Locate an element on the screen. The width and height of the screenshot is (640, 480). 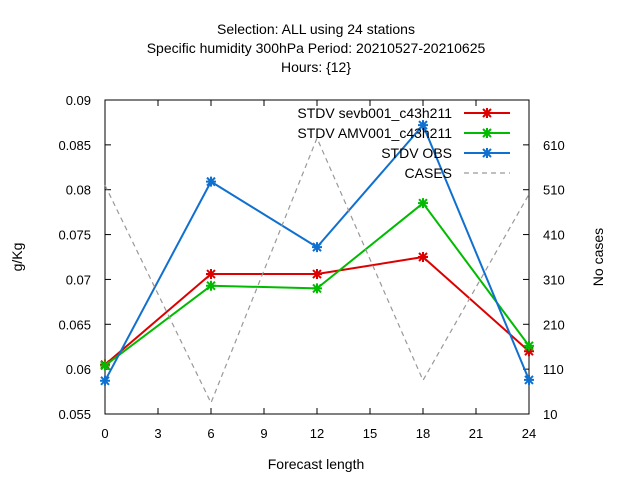
y2-tick-label: 610 is located at coordinates (554, 145).